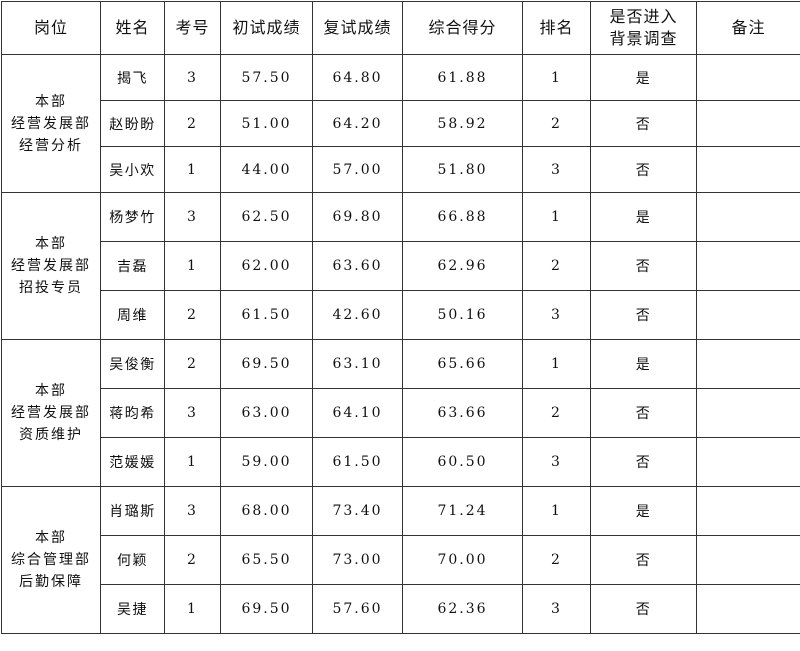 The width and height of the screenshot is (800, 651). Describe the element at coordinates (463, 560) in the screenshot. I see `total-score-cell: 70.00` at that location.